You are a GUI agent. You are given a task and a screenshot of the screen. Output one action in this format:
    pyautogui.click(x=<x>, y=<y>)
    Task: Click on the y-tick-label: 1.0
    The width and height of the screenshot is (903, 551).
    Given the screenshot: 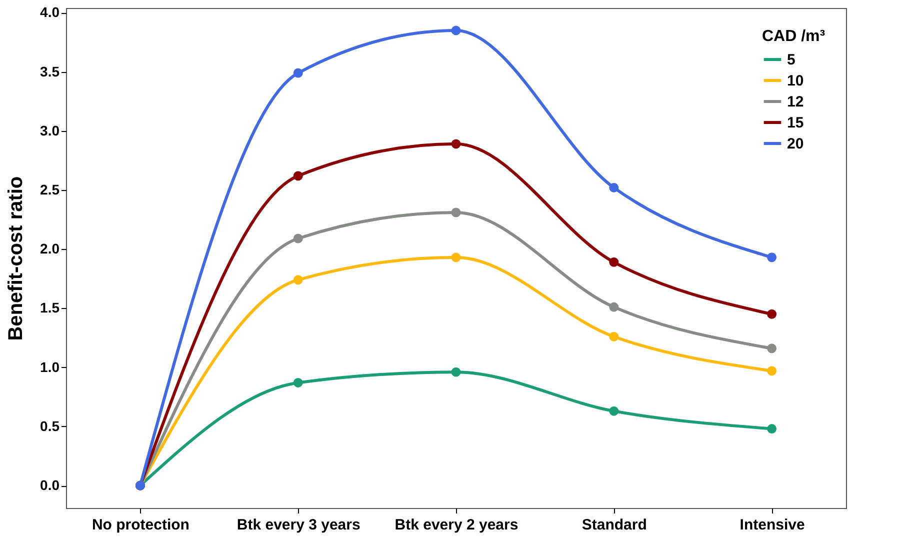 What is the action you would take?
    pyautogui.click(x=50, y=366)
    